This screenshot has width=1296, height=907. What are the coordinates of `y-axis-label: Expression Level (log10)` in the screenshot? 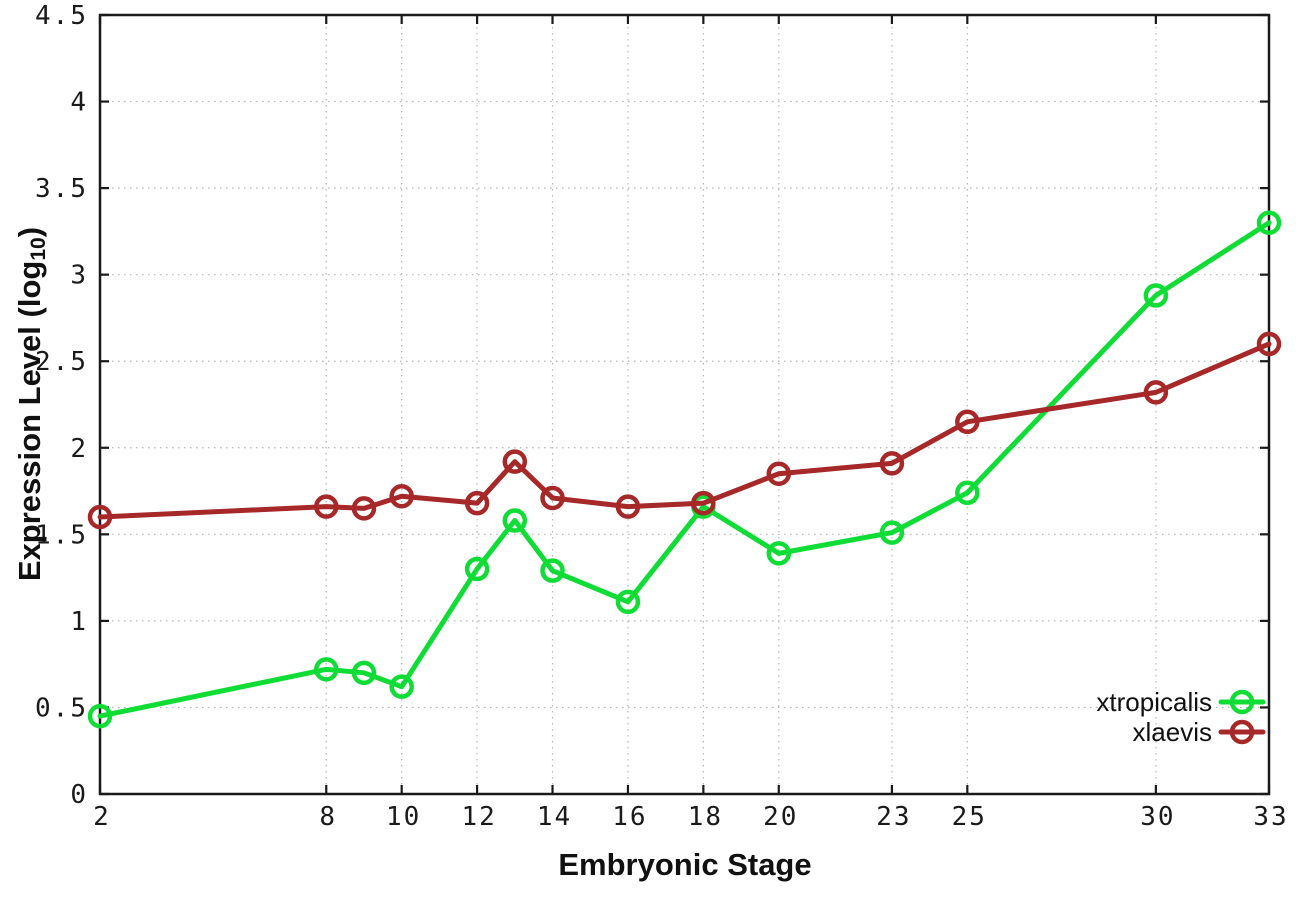 It's located at (31, 404).